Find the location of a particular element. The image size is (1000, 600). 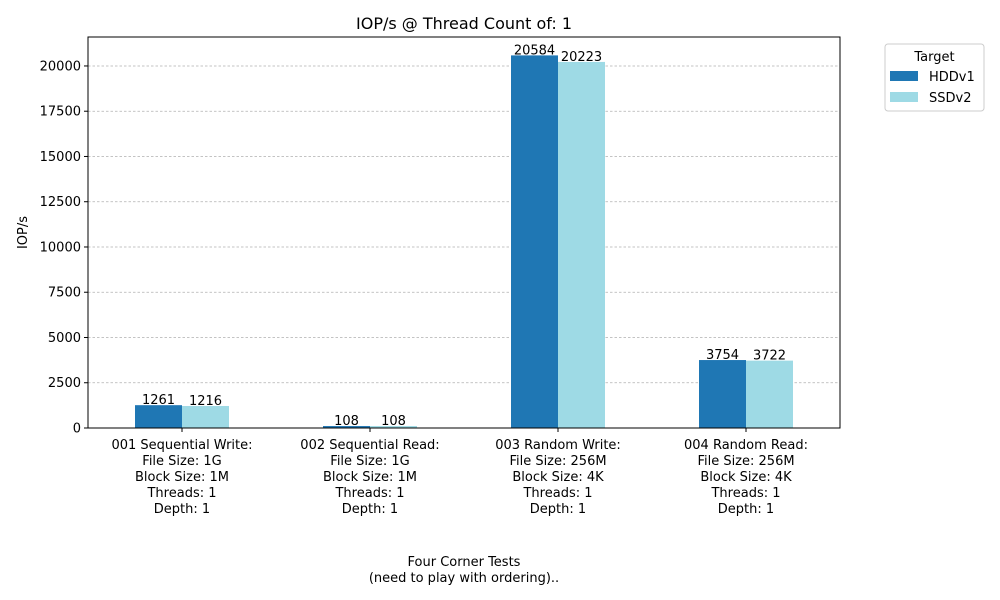

legend-swatch-hddv1 is located at coordinates (904, 76).